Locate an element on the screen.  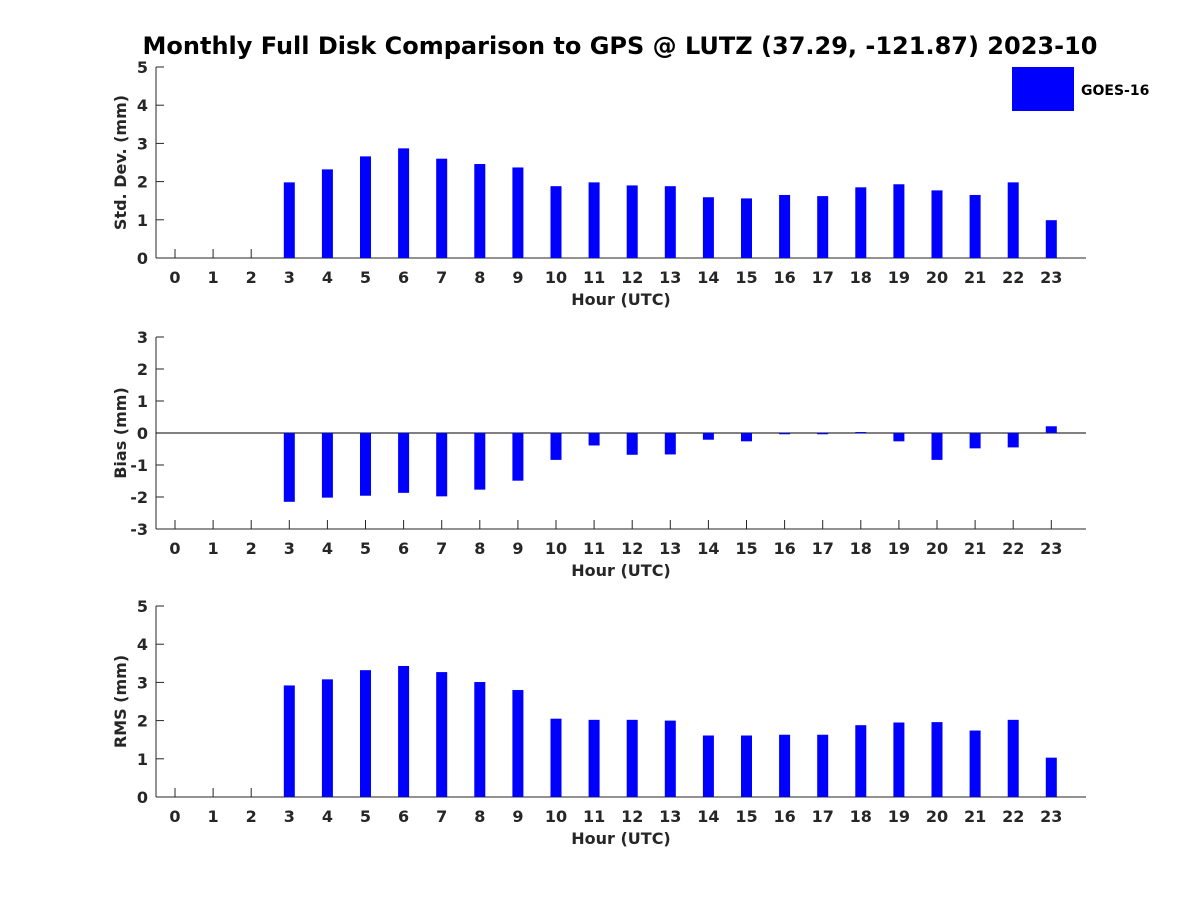
stddev-xtick-label: 23 is located at coordinates (1051, 277).